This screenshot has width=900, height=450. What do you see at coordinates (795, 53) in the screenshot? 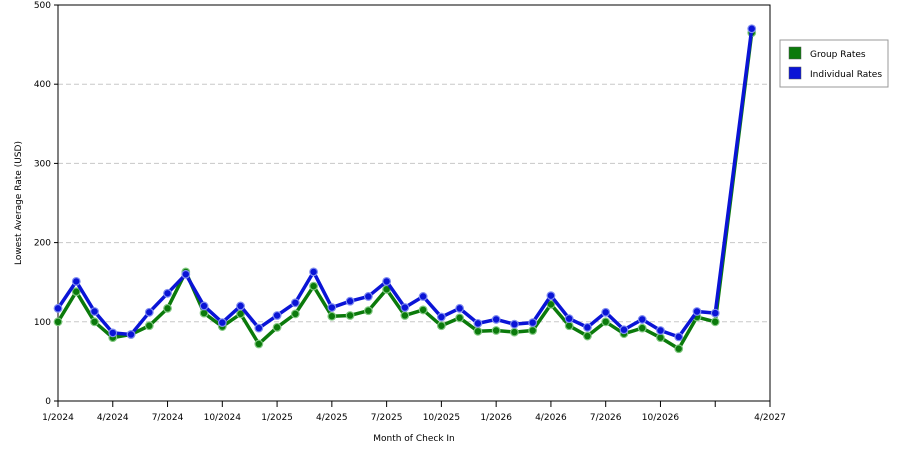
I see `legend-swatch-group-rates` at bounding box center [795, 53].